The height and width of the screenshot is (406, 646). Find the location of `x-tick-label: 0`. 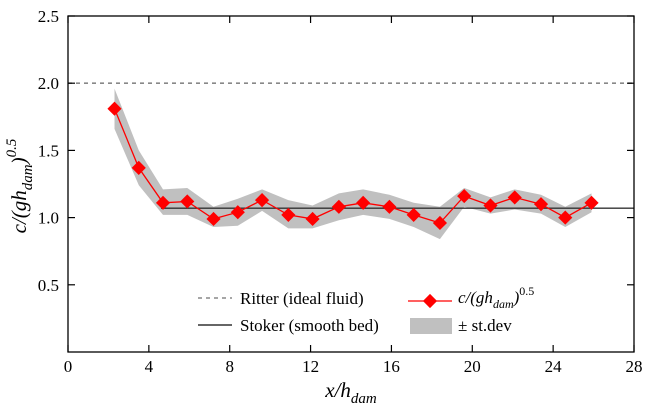

x-tick-label: 0 is located at coordinates (68, 366).